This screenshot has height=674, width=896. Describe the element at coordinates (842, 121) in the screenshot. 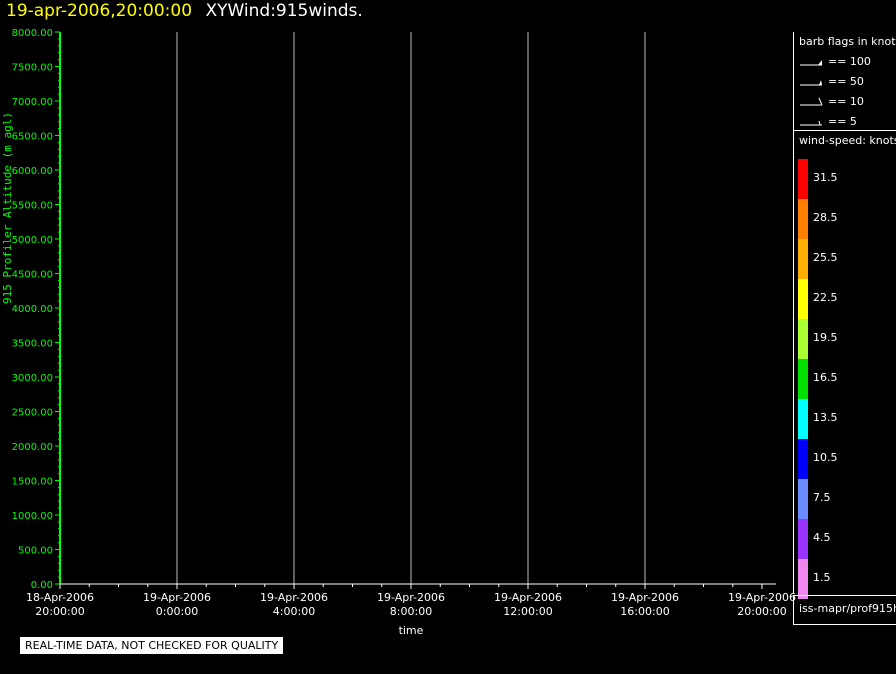

I see `barb-legend-label: == 5` at that location.